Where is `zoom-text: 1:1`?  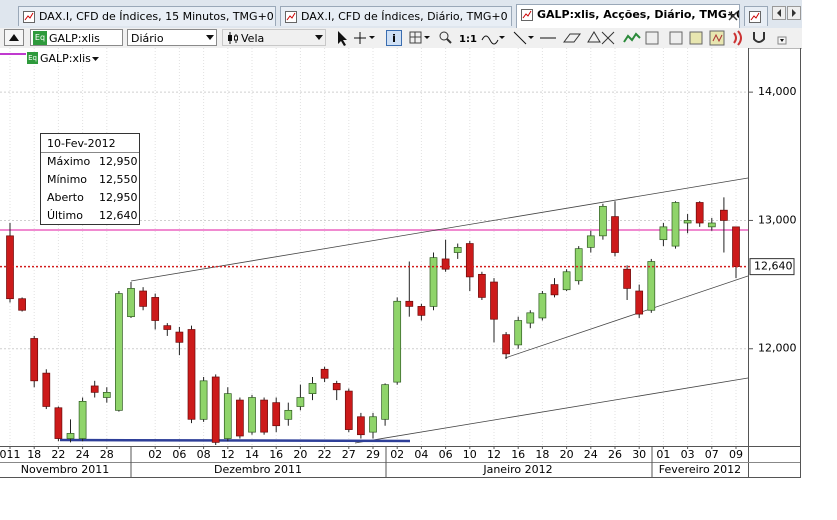
zoom-text: 1:1 is located at coordinates (468, 39).